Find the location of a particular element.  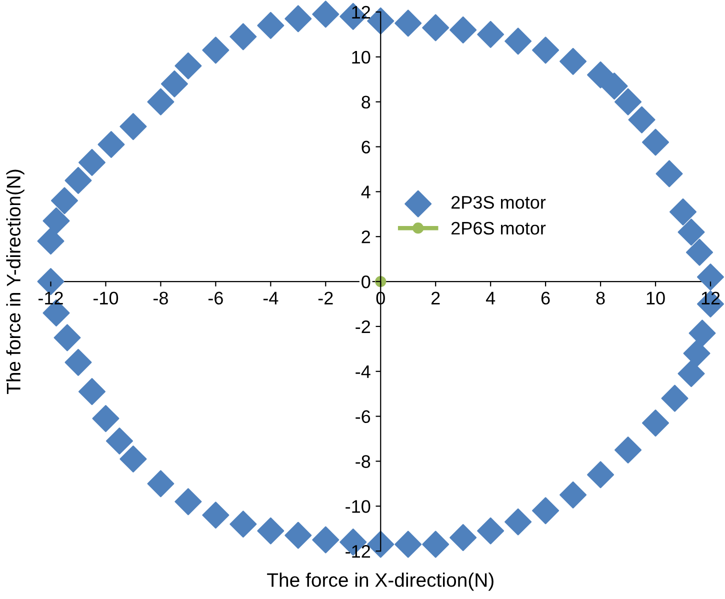

x-tick-label: 8 is located at coordinates (600, 298).